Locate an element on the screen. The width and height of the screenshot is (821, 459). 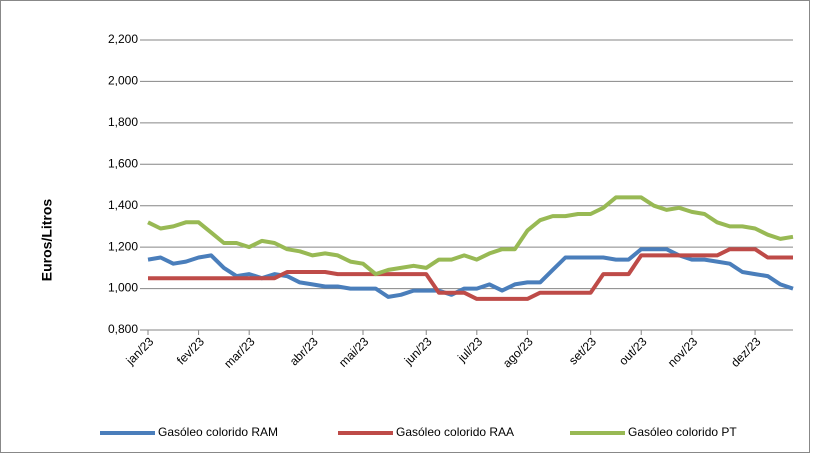
y-tick-label: 2,200 is located at coordinates (123, 39).